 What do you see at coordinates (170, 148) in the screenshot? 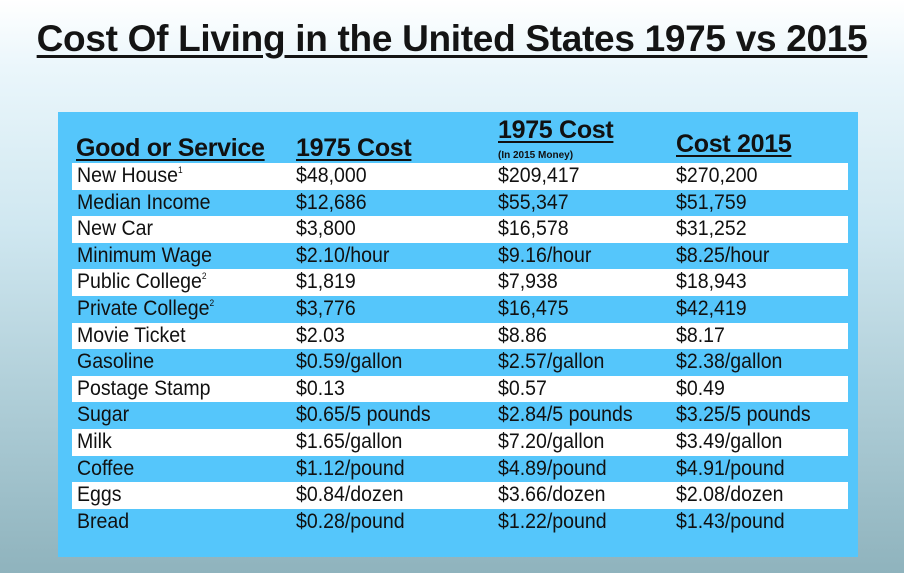
I see `header-good: Good or Service` at bounding box center [170, 148].